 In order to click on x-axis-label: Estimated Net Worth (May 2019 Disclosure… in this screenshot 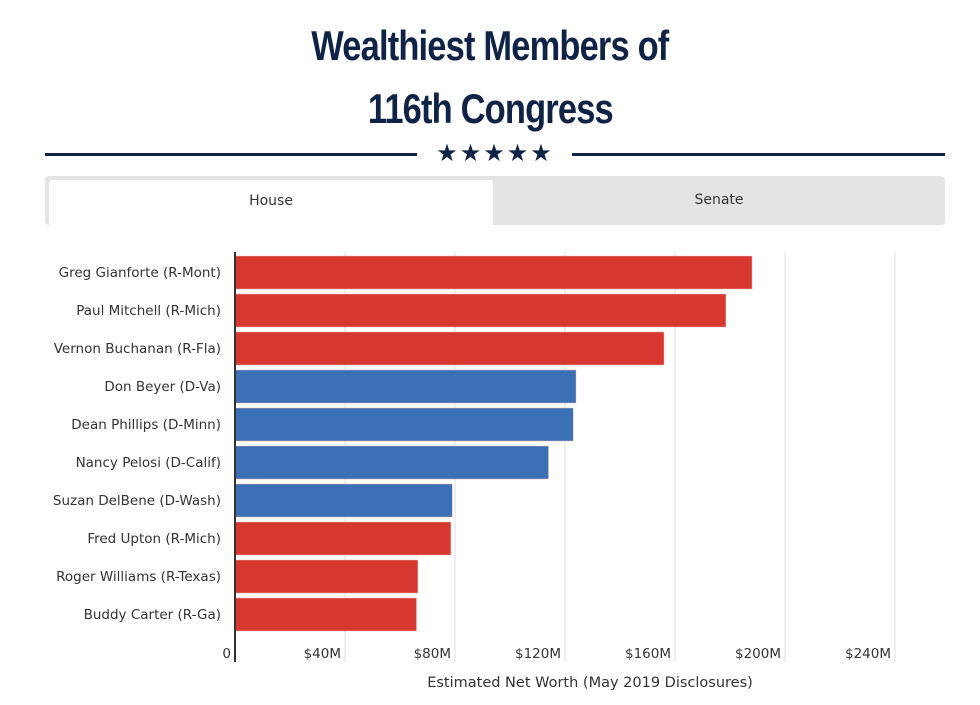, I will do `click(590, 683)`.